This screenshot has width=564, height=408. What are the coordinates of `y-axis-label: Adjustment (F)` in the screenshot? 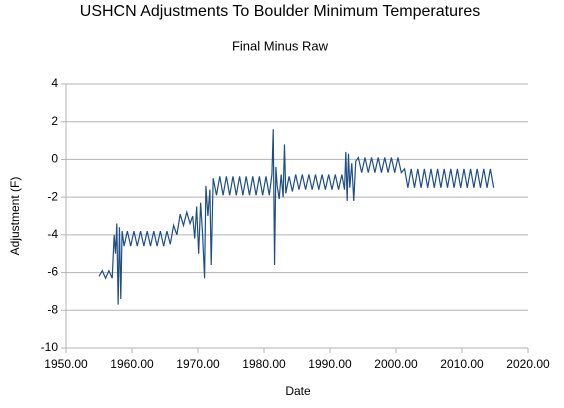 It's located at (15, 216).